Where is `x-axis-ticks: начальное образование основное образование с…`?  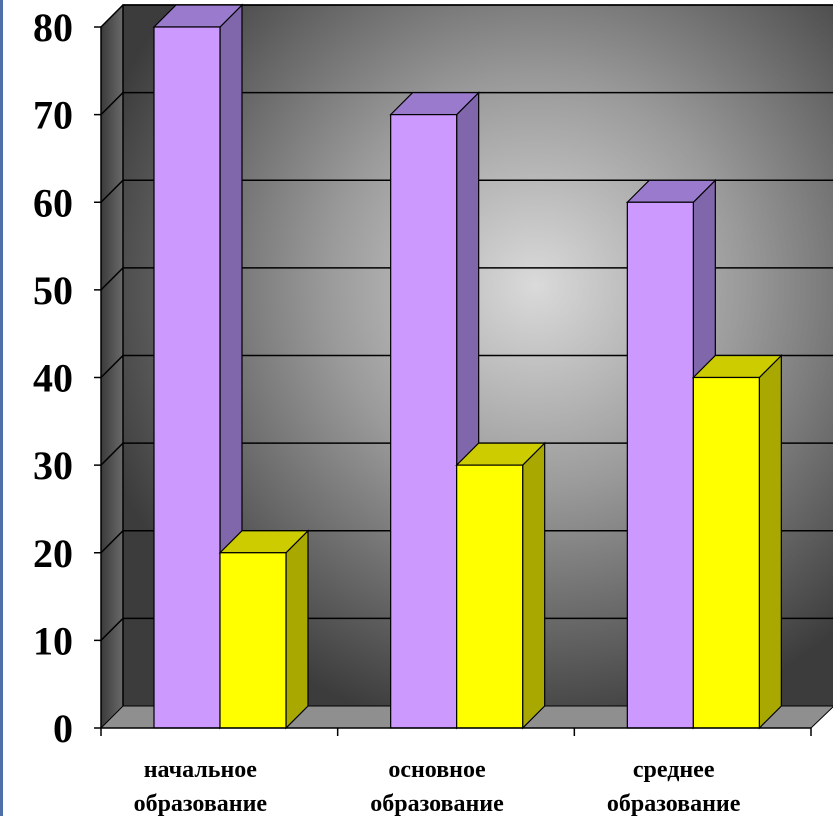
x-axis-ticks: начальное образование основное образование с… is located at coordinates (456, 772).